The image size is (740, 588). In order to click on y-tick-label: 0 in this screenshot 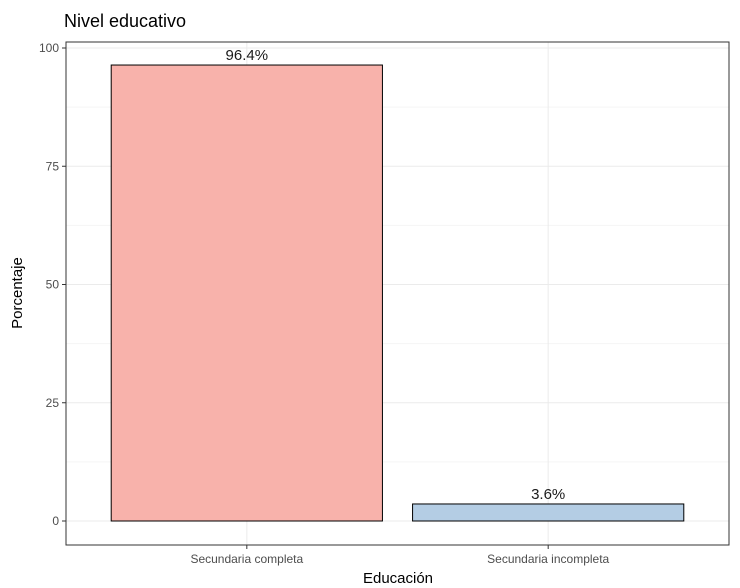, I will do `click(55, 521)`.